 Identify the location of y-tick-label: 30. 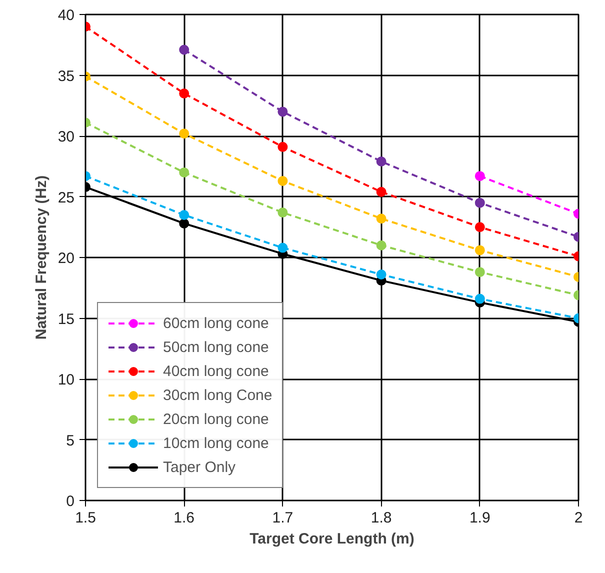
(66, 137).